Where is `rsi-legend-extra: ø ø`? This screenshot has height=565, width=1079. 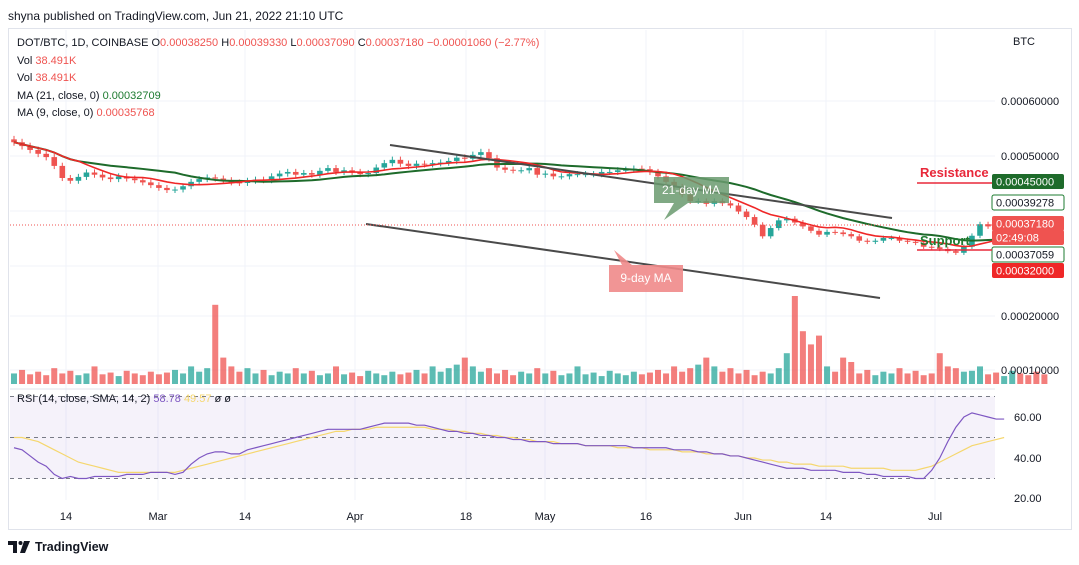 rsi-legend-extra: ø ø is located at coordinates (223, 399).